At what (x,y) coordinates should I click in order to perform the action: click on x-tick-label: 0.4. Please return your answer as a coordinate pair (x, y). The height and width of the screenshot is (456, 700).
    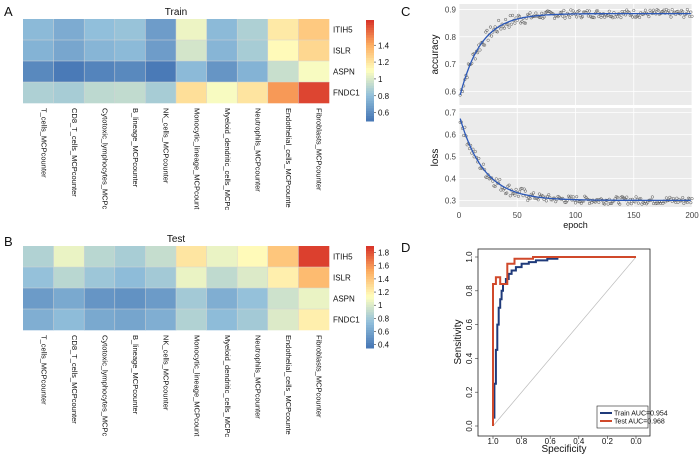
    Looking at the image, I should click on (579, 441).